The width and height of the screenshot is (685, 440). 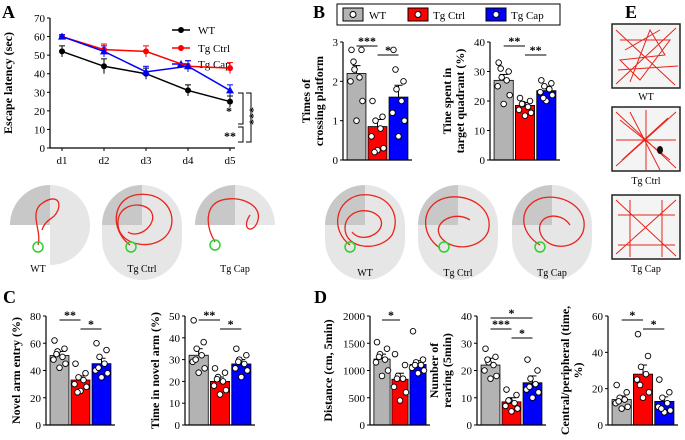 I want to click on openfield-tgctrl-mouse, so click(x=660, y=150).